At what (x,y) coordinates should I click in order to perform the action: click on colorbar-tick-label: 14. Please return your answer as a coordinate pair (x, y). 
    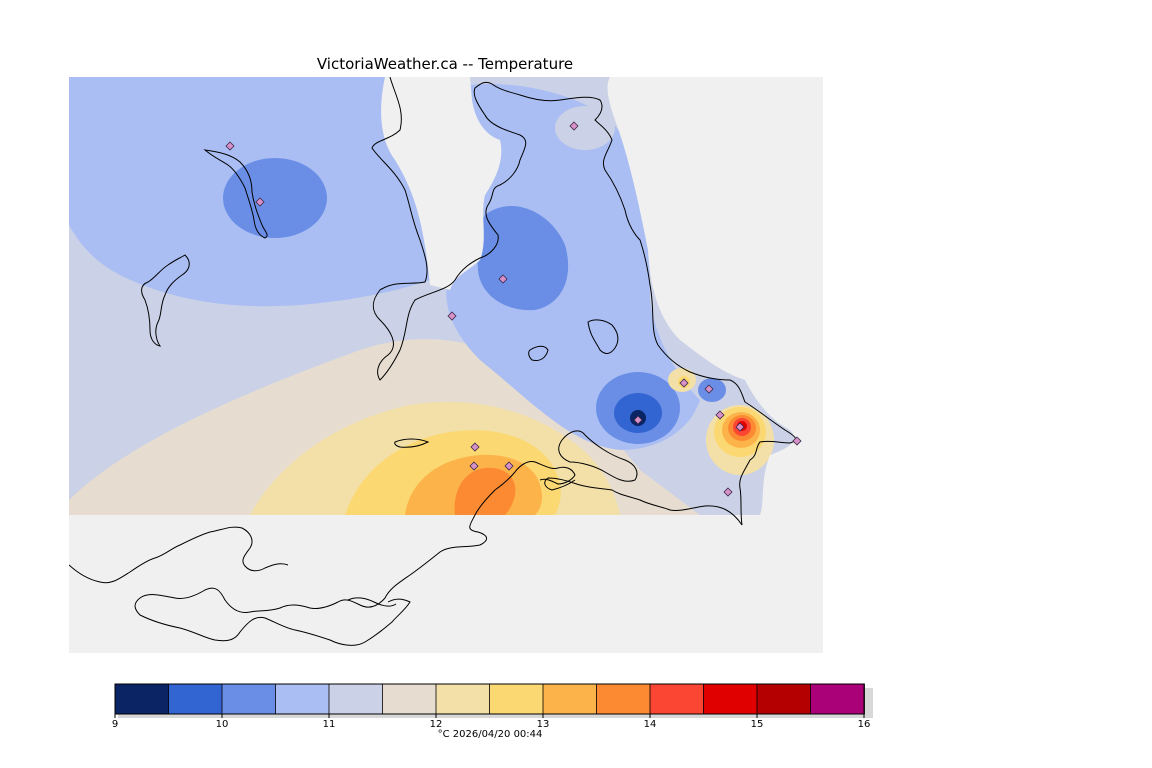
    Looking at the image, I should click on (650, 724).